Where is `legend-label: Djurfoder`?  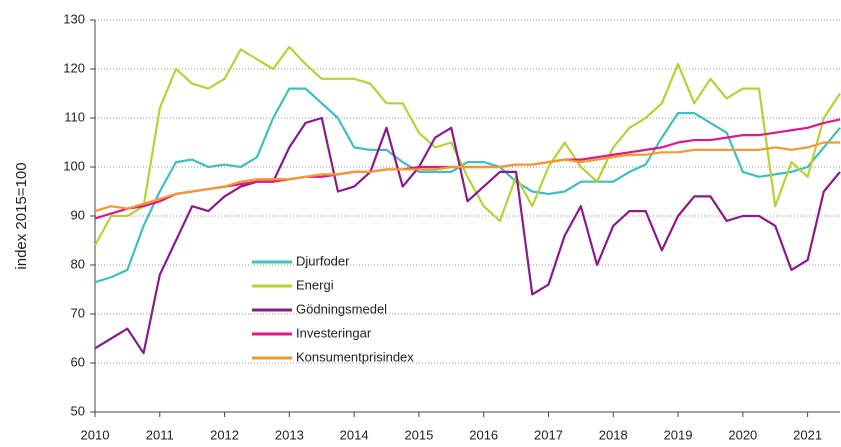 legend-label: Djurfoder is located at coordinates (323, 260).